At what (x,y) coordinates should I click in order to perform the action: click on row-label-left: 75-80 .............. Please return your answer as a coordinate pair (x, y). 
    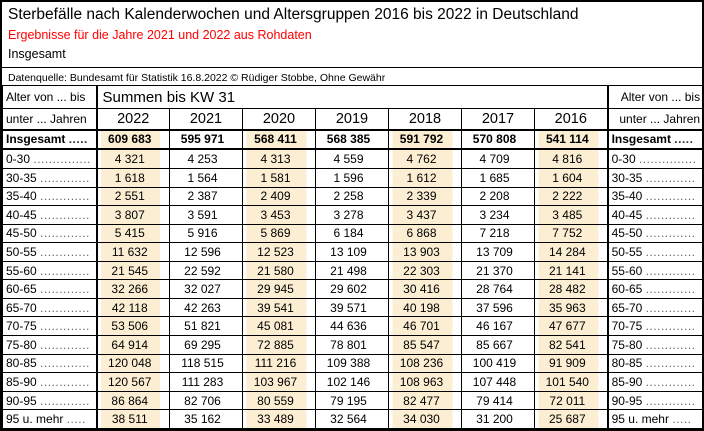
    Looking at the image, I should click on (50, 345).